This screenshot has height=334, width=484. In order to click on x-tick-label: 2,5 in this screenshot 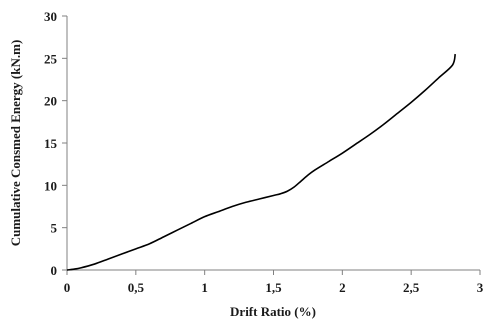, I will do `click(411, 287)`.